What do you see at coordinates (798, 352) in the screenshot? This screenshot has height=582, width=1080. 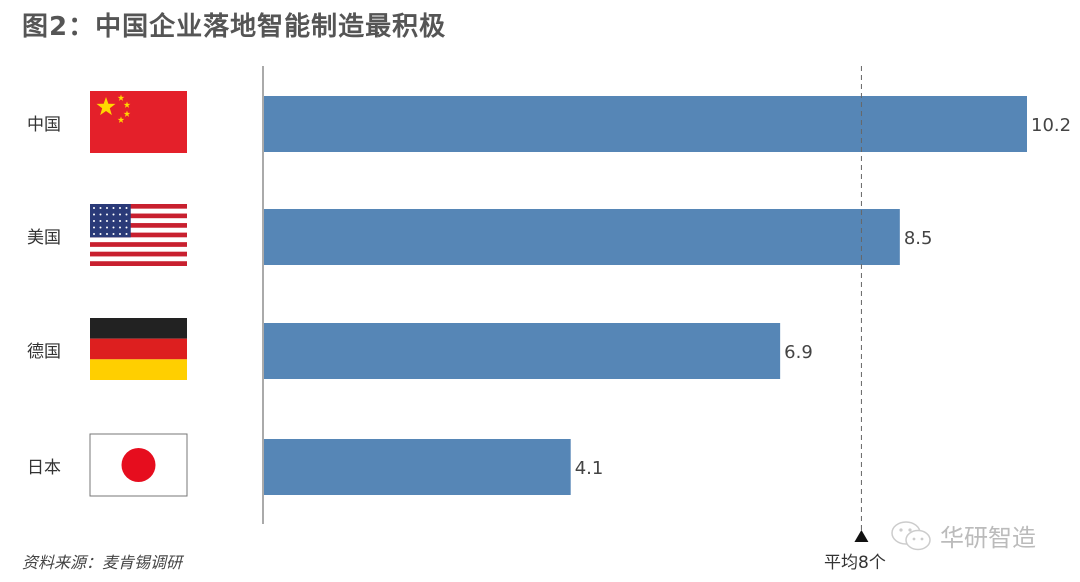 I see `data-label: 6.9` at bounding box center [798, 352].